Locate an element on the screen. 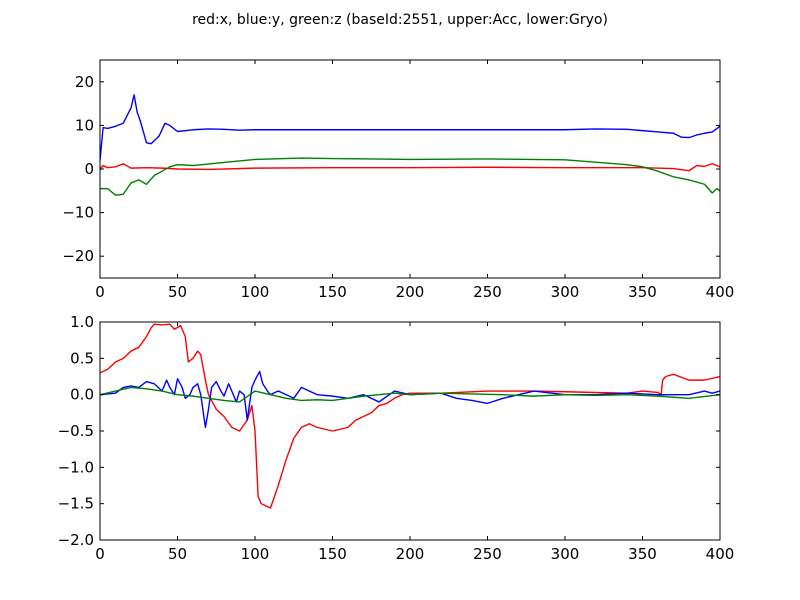  lower-x-tick-label: 200 is located at coordinates (410, 554).